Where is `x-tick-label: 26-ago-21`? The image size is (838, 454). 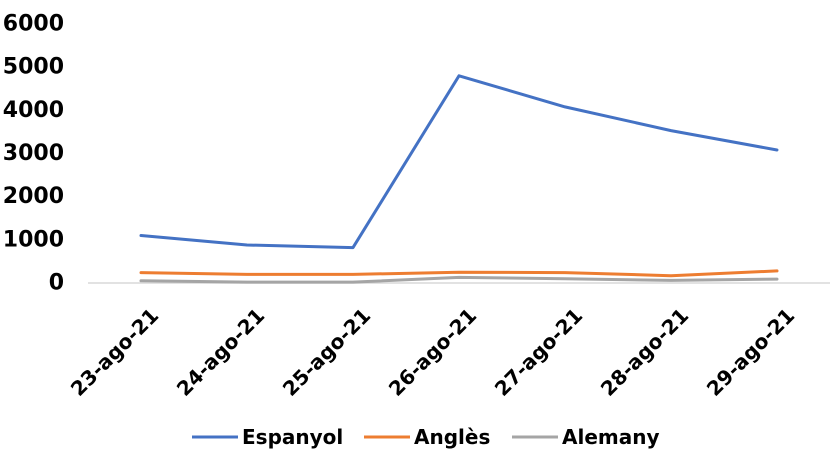 x-tick-label: 26-ago-21 is located at coordinates (432, 351).